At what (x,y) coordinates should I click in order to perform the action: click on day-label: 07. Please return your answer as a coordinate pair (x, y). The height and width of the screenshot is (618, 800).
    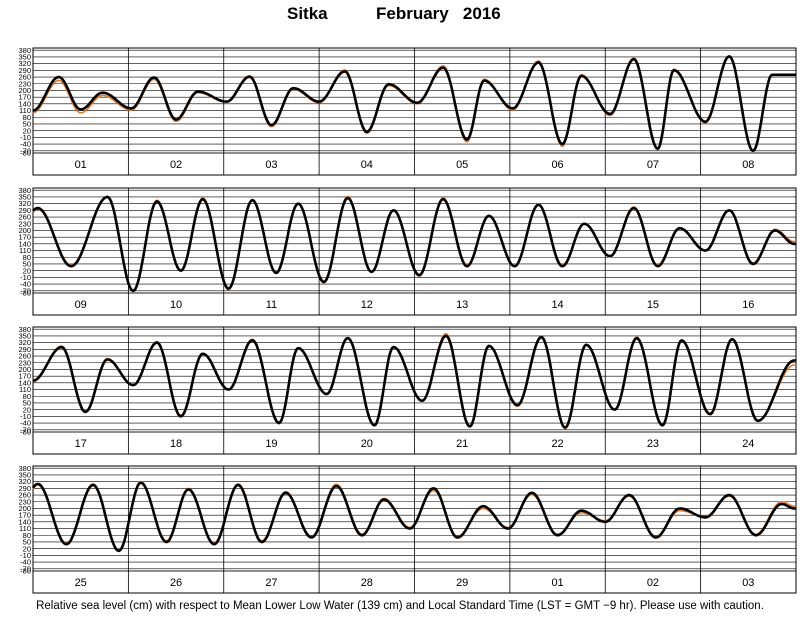
    Looking at the image, I should click on (653, 165).